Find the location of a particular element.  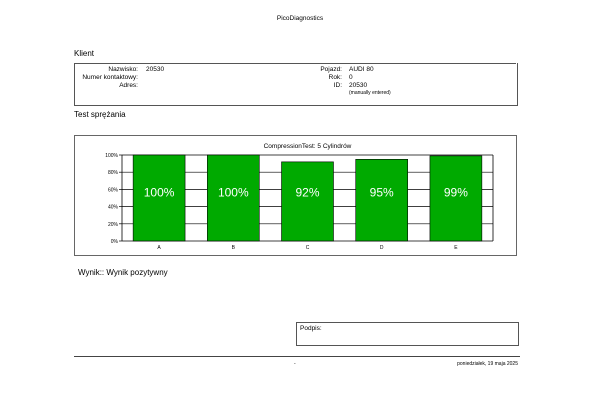

y-tick-label: 20% is located at coordinates (113, 225).